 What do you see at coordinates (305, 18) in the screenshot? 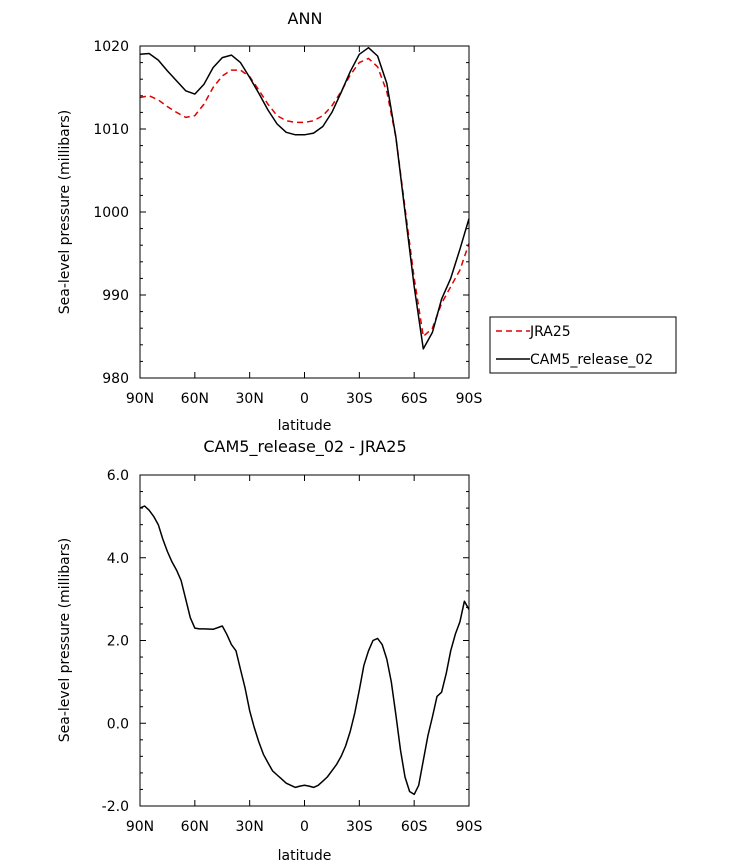
I see `top-title: ANN` at bounding box center [305, 18].